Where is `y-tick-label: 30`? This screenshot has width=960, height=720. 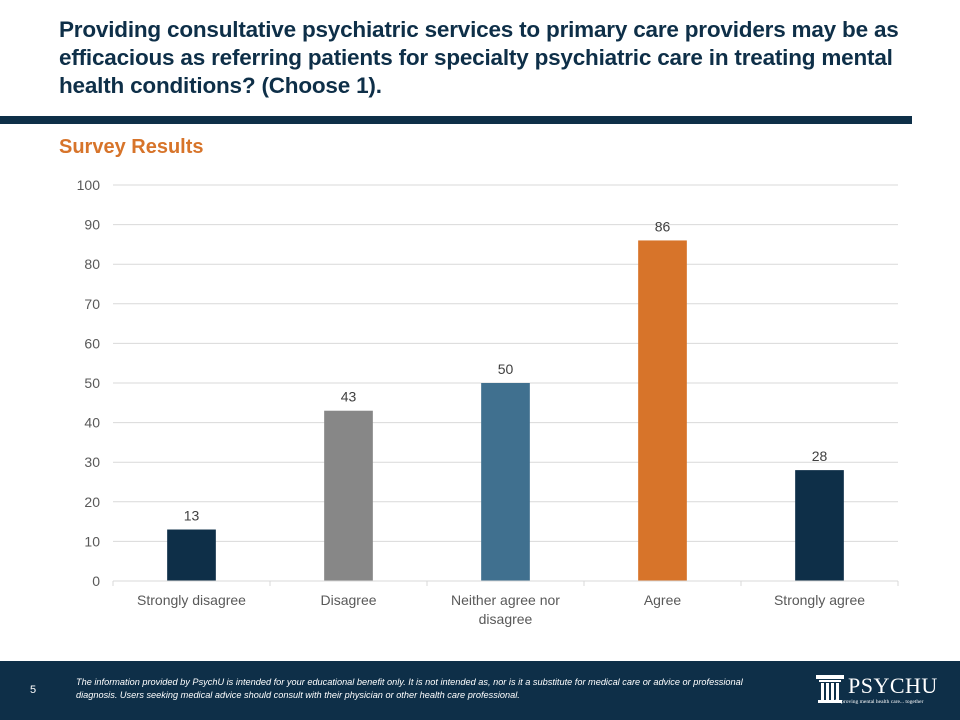 y-tick-label: 30 is located at coordinates (92, 462).